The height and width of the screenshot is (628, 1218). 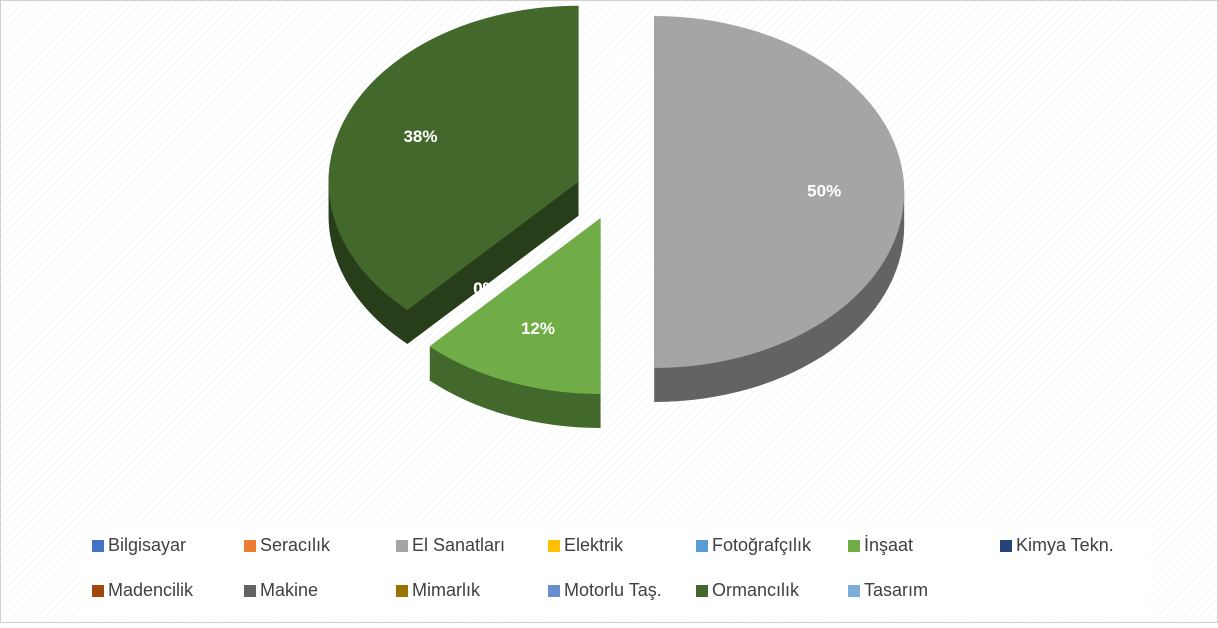 I want to click on legend-label: El Sanatları, so click(x=458, y=545).